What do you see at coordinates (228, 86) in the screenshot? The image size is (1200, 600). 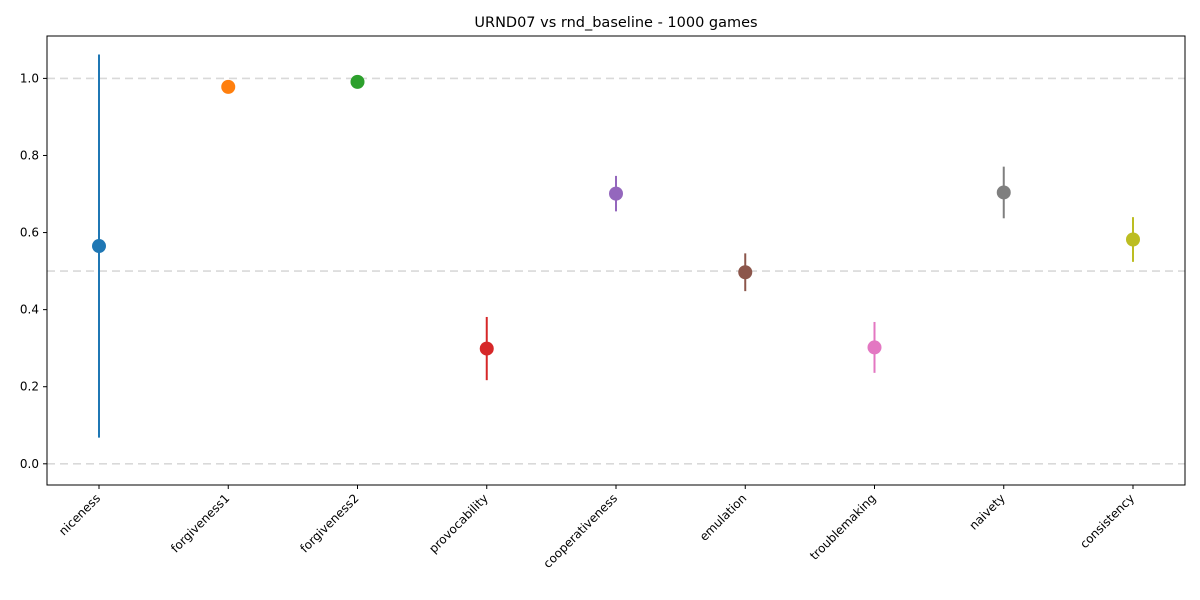 I see `point-forgiveness1` at bounding box center [228, 86].